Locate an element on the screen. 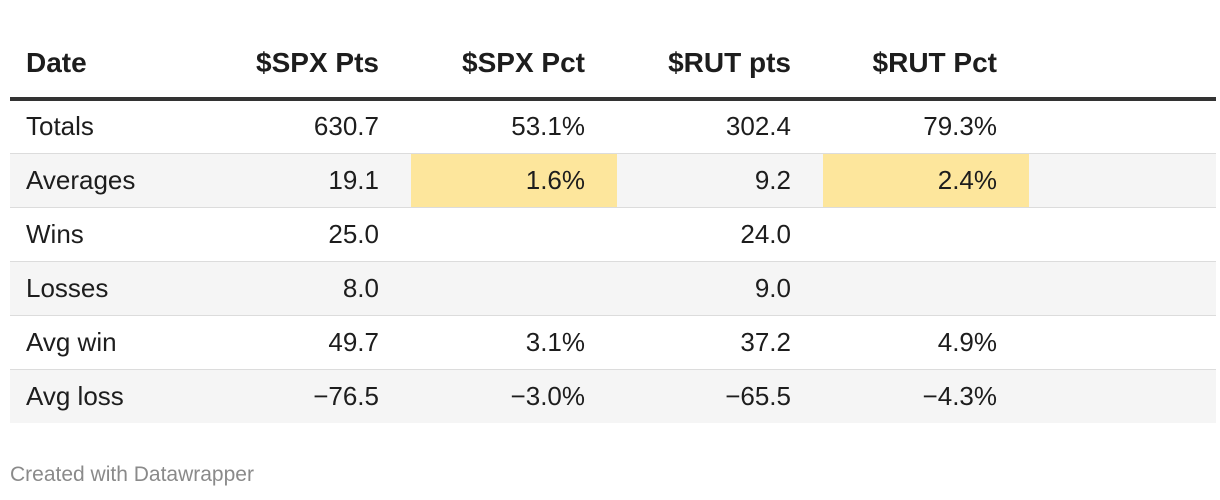 The width and height of the screenshot is (1220, 500). header-spacer is located at coordinates (1122, 64).